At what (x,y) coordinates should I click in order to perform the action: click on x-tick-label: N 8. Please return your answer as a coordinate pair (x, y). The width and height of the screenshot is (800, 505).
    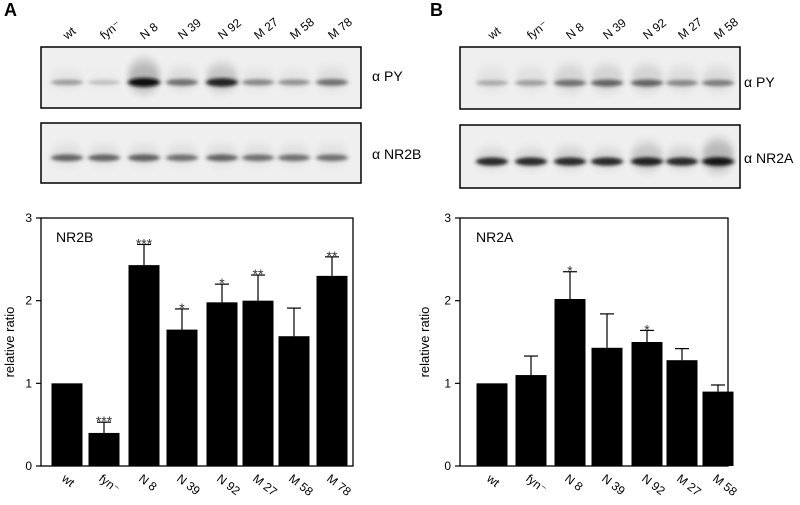
    Looking at the image, I should click on (574, 482).